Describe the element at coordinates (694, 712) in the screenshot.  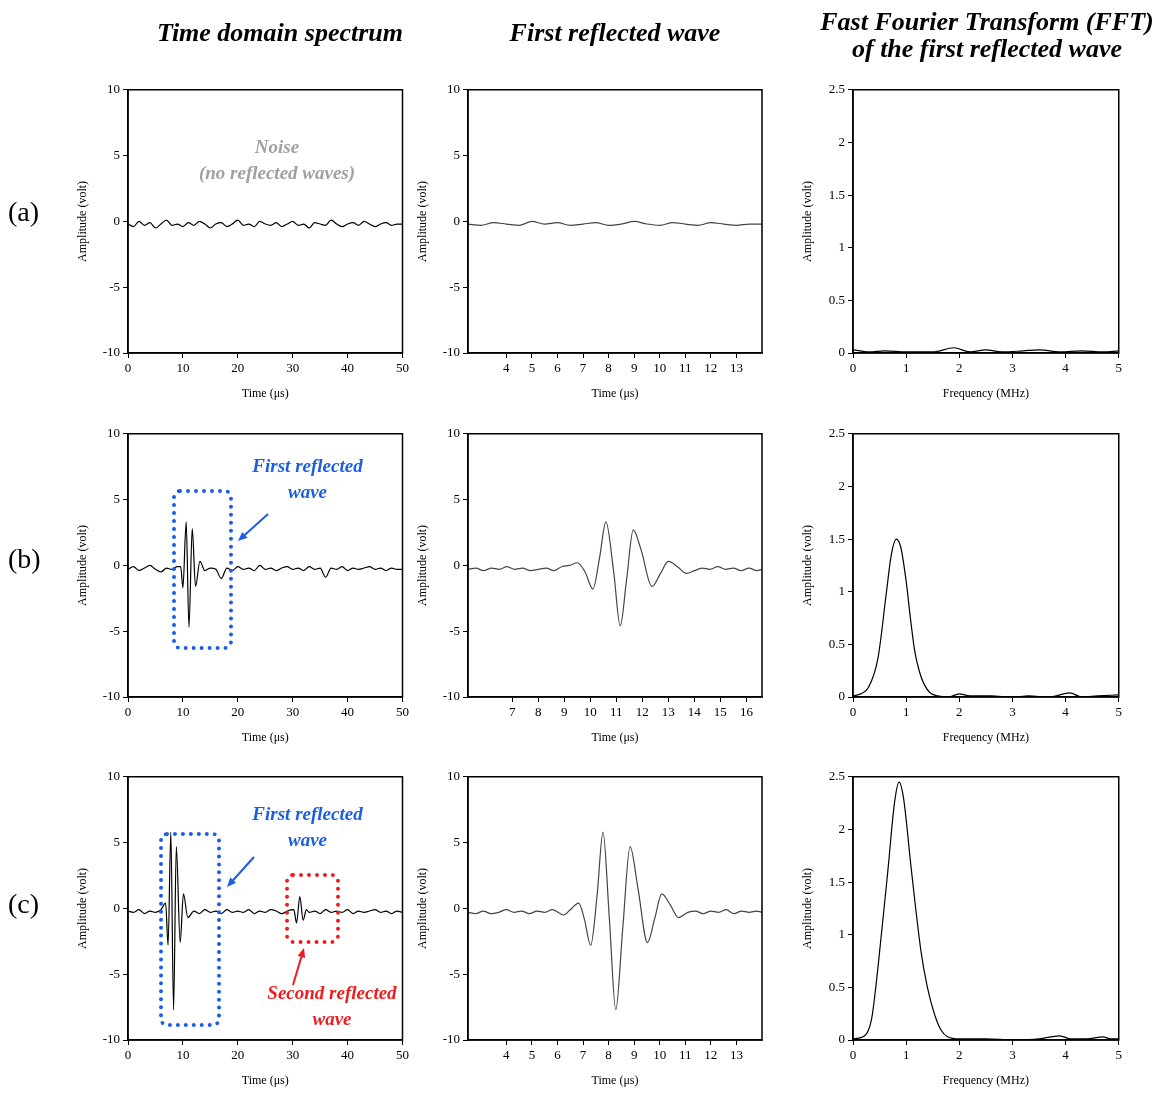
I see `x-tick-label: 14` at that location.